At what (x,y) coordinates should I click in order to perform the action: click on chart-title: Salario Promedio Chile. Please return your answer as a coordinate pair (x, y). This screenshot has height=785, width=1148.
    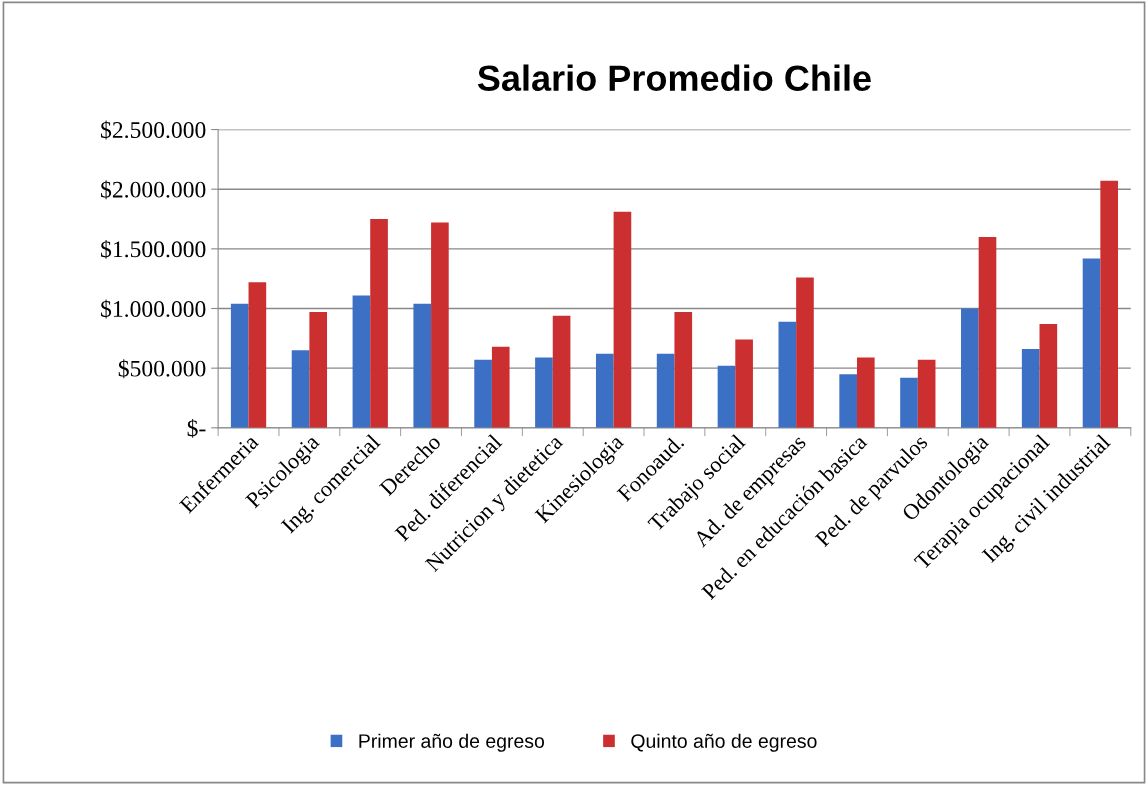
    Looking at the image, I should click on (674, 77).